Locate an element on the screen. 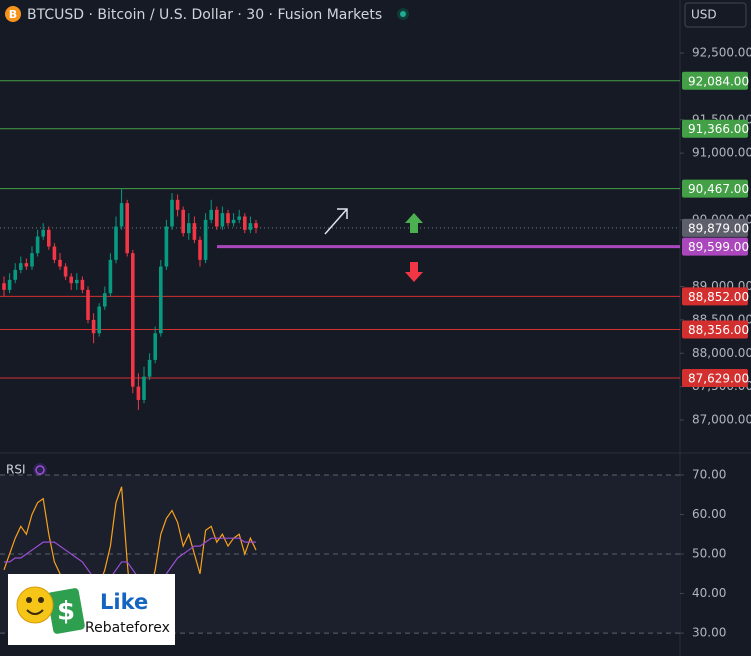  price-label: 92,084.00 is located at coordinates (718, 81).